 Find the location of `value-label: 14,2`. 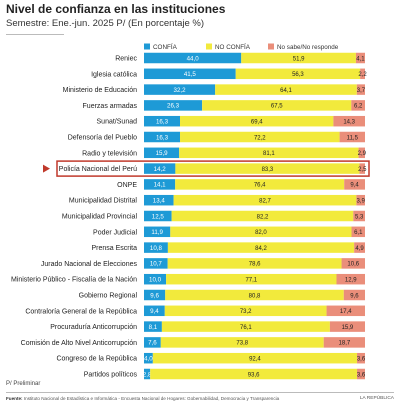

value-label: 14,2 is located at coordinates (160, 169).